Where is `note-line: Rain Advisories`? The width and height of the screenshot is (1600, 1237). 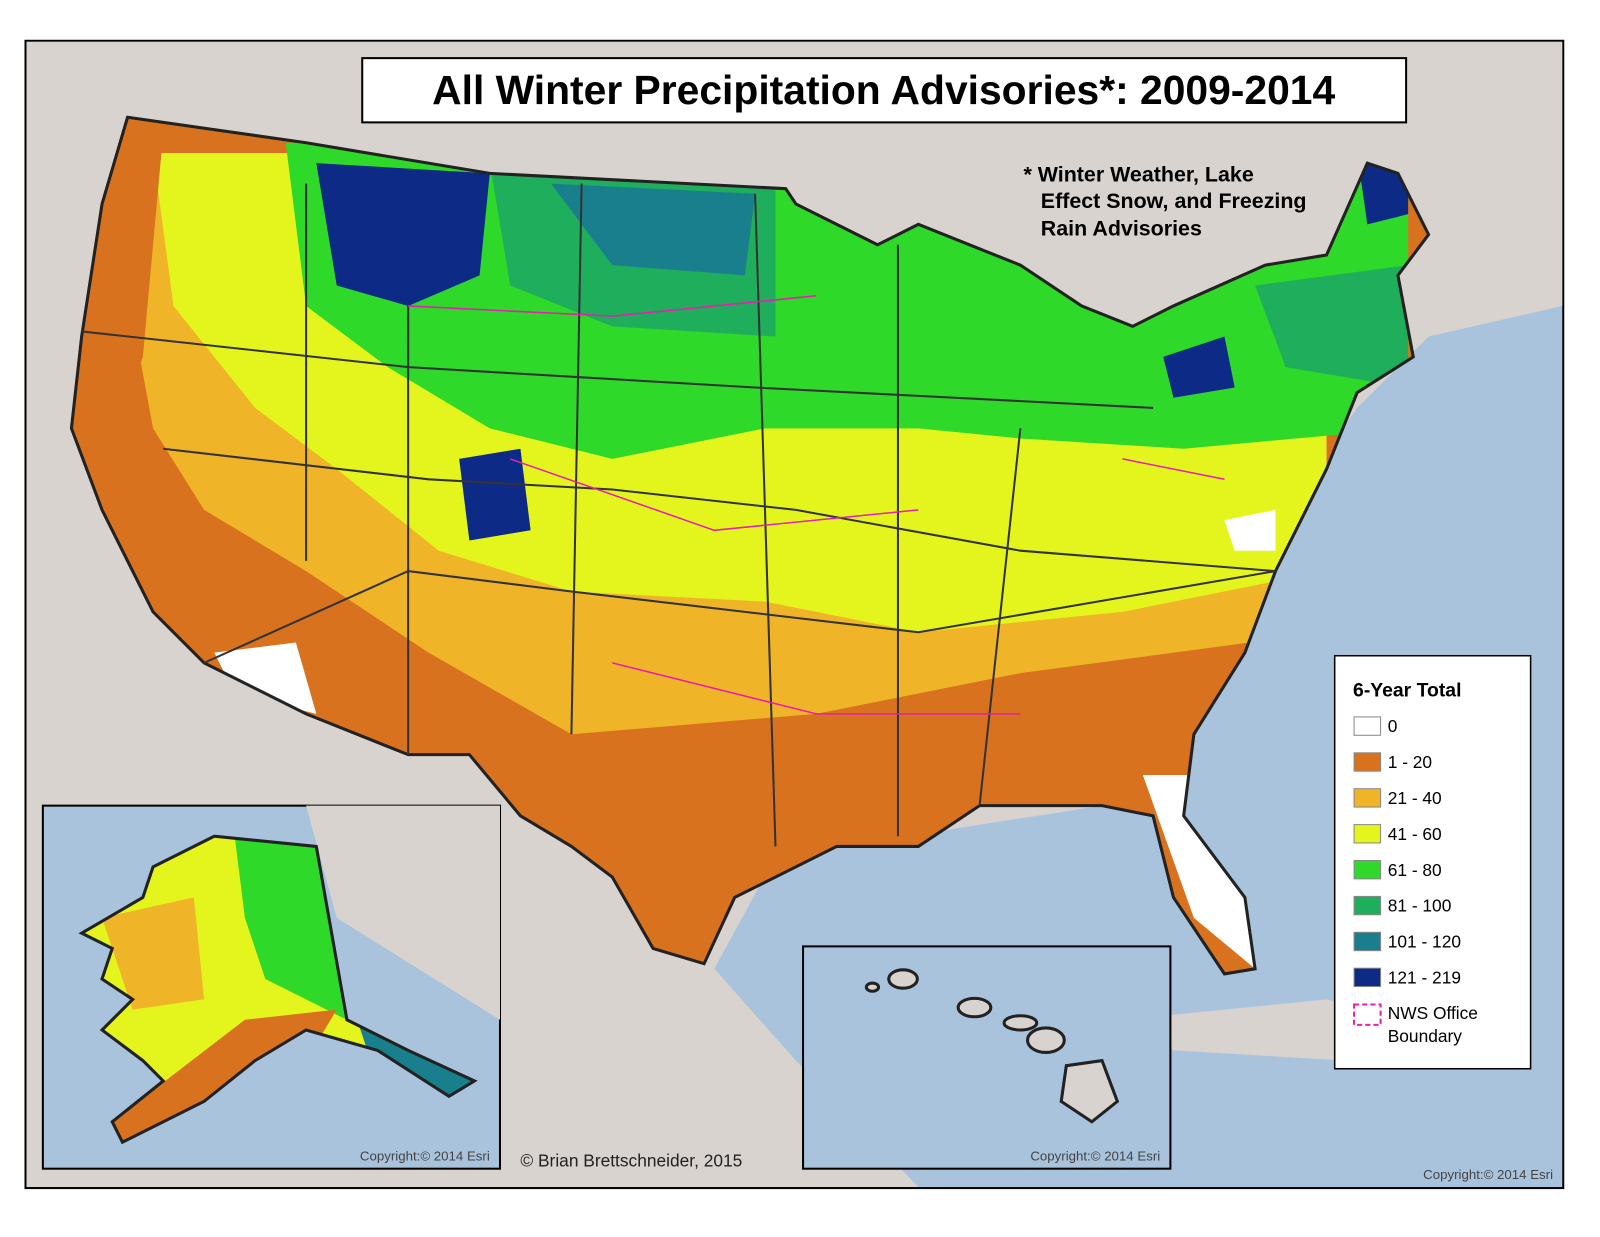 note-line: Rain Advisories is located at coordinates (1121, 229).